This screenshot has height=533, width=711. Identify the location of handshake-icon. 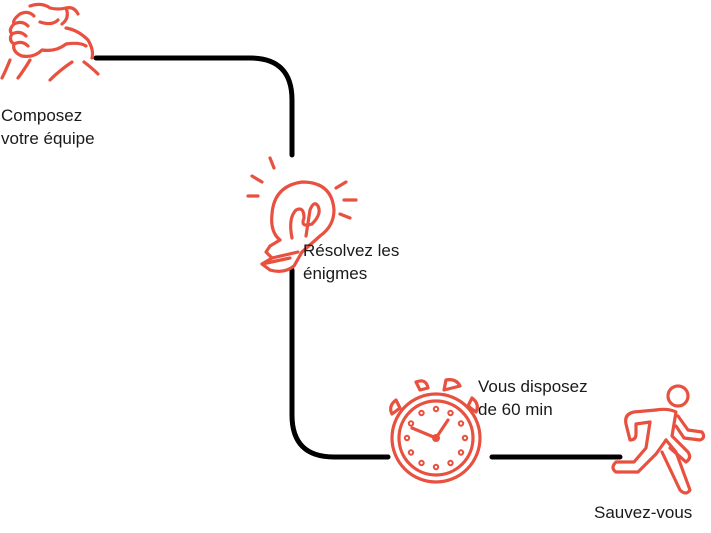
(50, 42).